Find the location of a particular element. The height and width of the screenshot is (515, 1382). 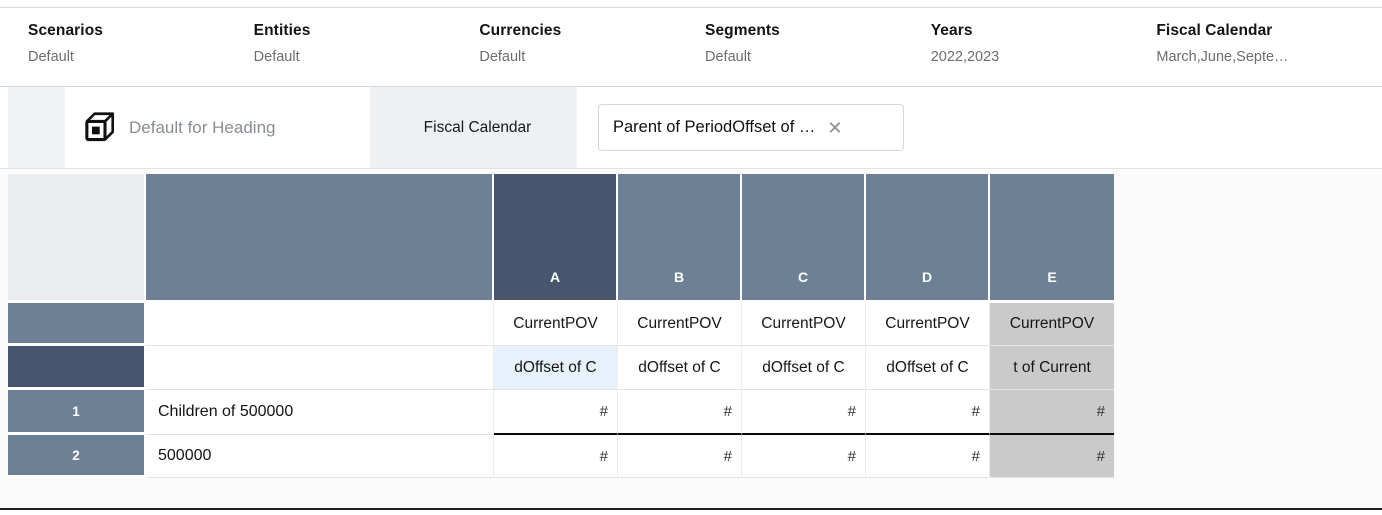

pov-cell-A1: CurrentPOV is located at coordinates (556, 324).